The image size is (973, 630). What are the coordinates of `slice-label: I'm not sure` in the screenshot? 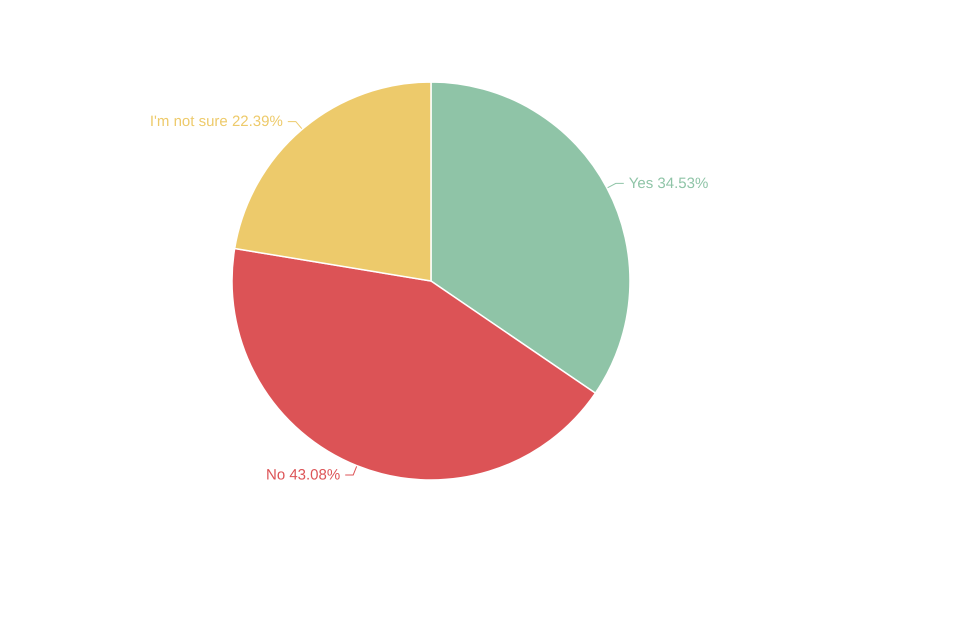 It's located at (189, 121).